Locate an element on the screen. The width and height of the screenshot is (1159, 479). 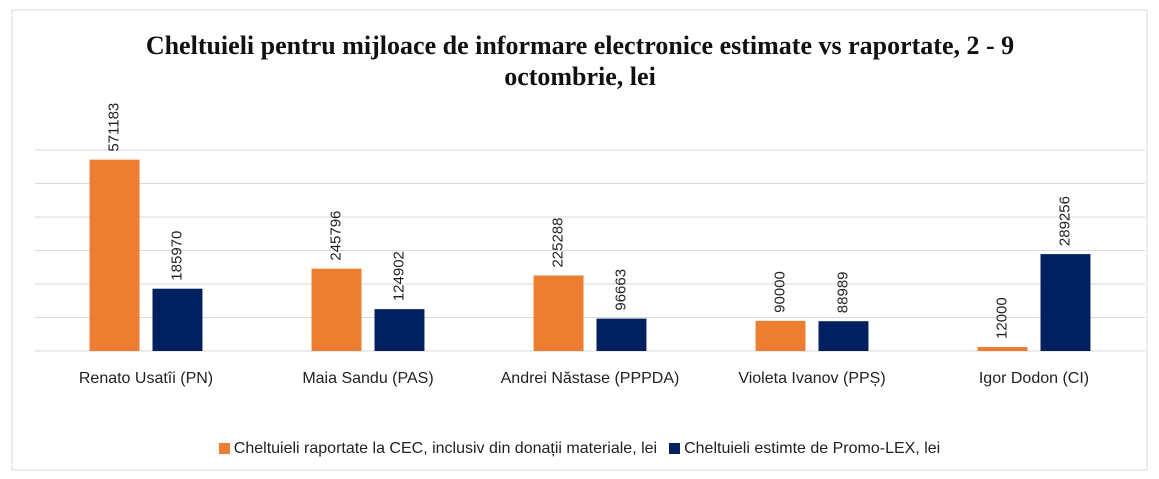
data-label: 225288 is located at coordinates (557, 242).